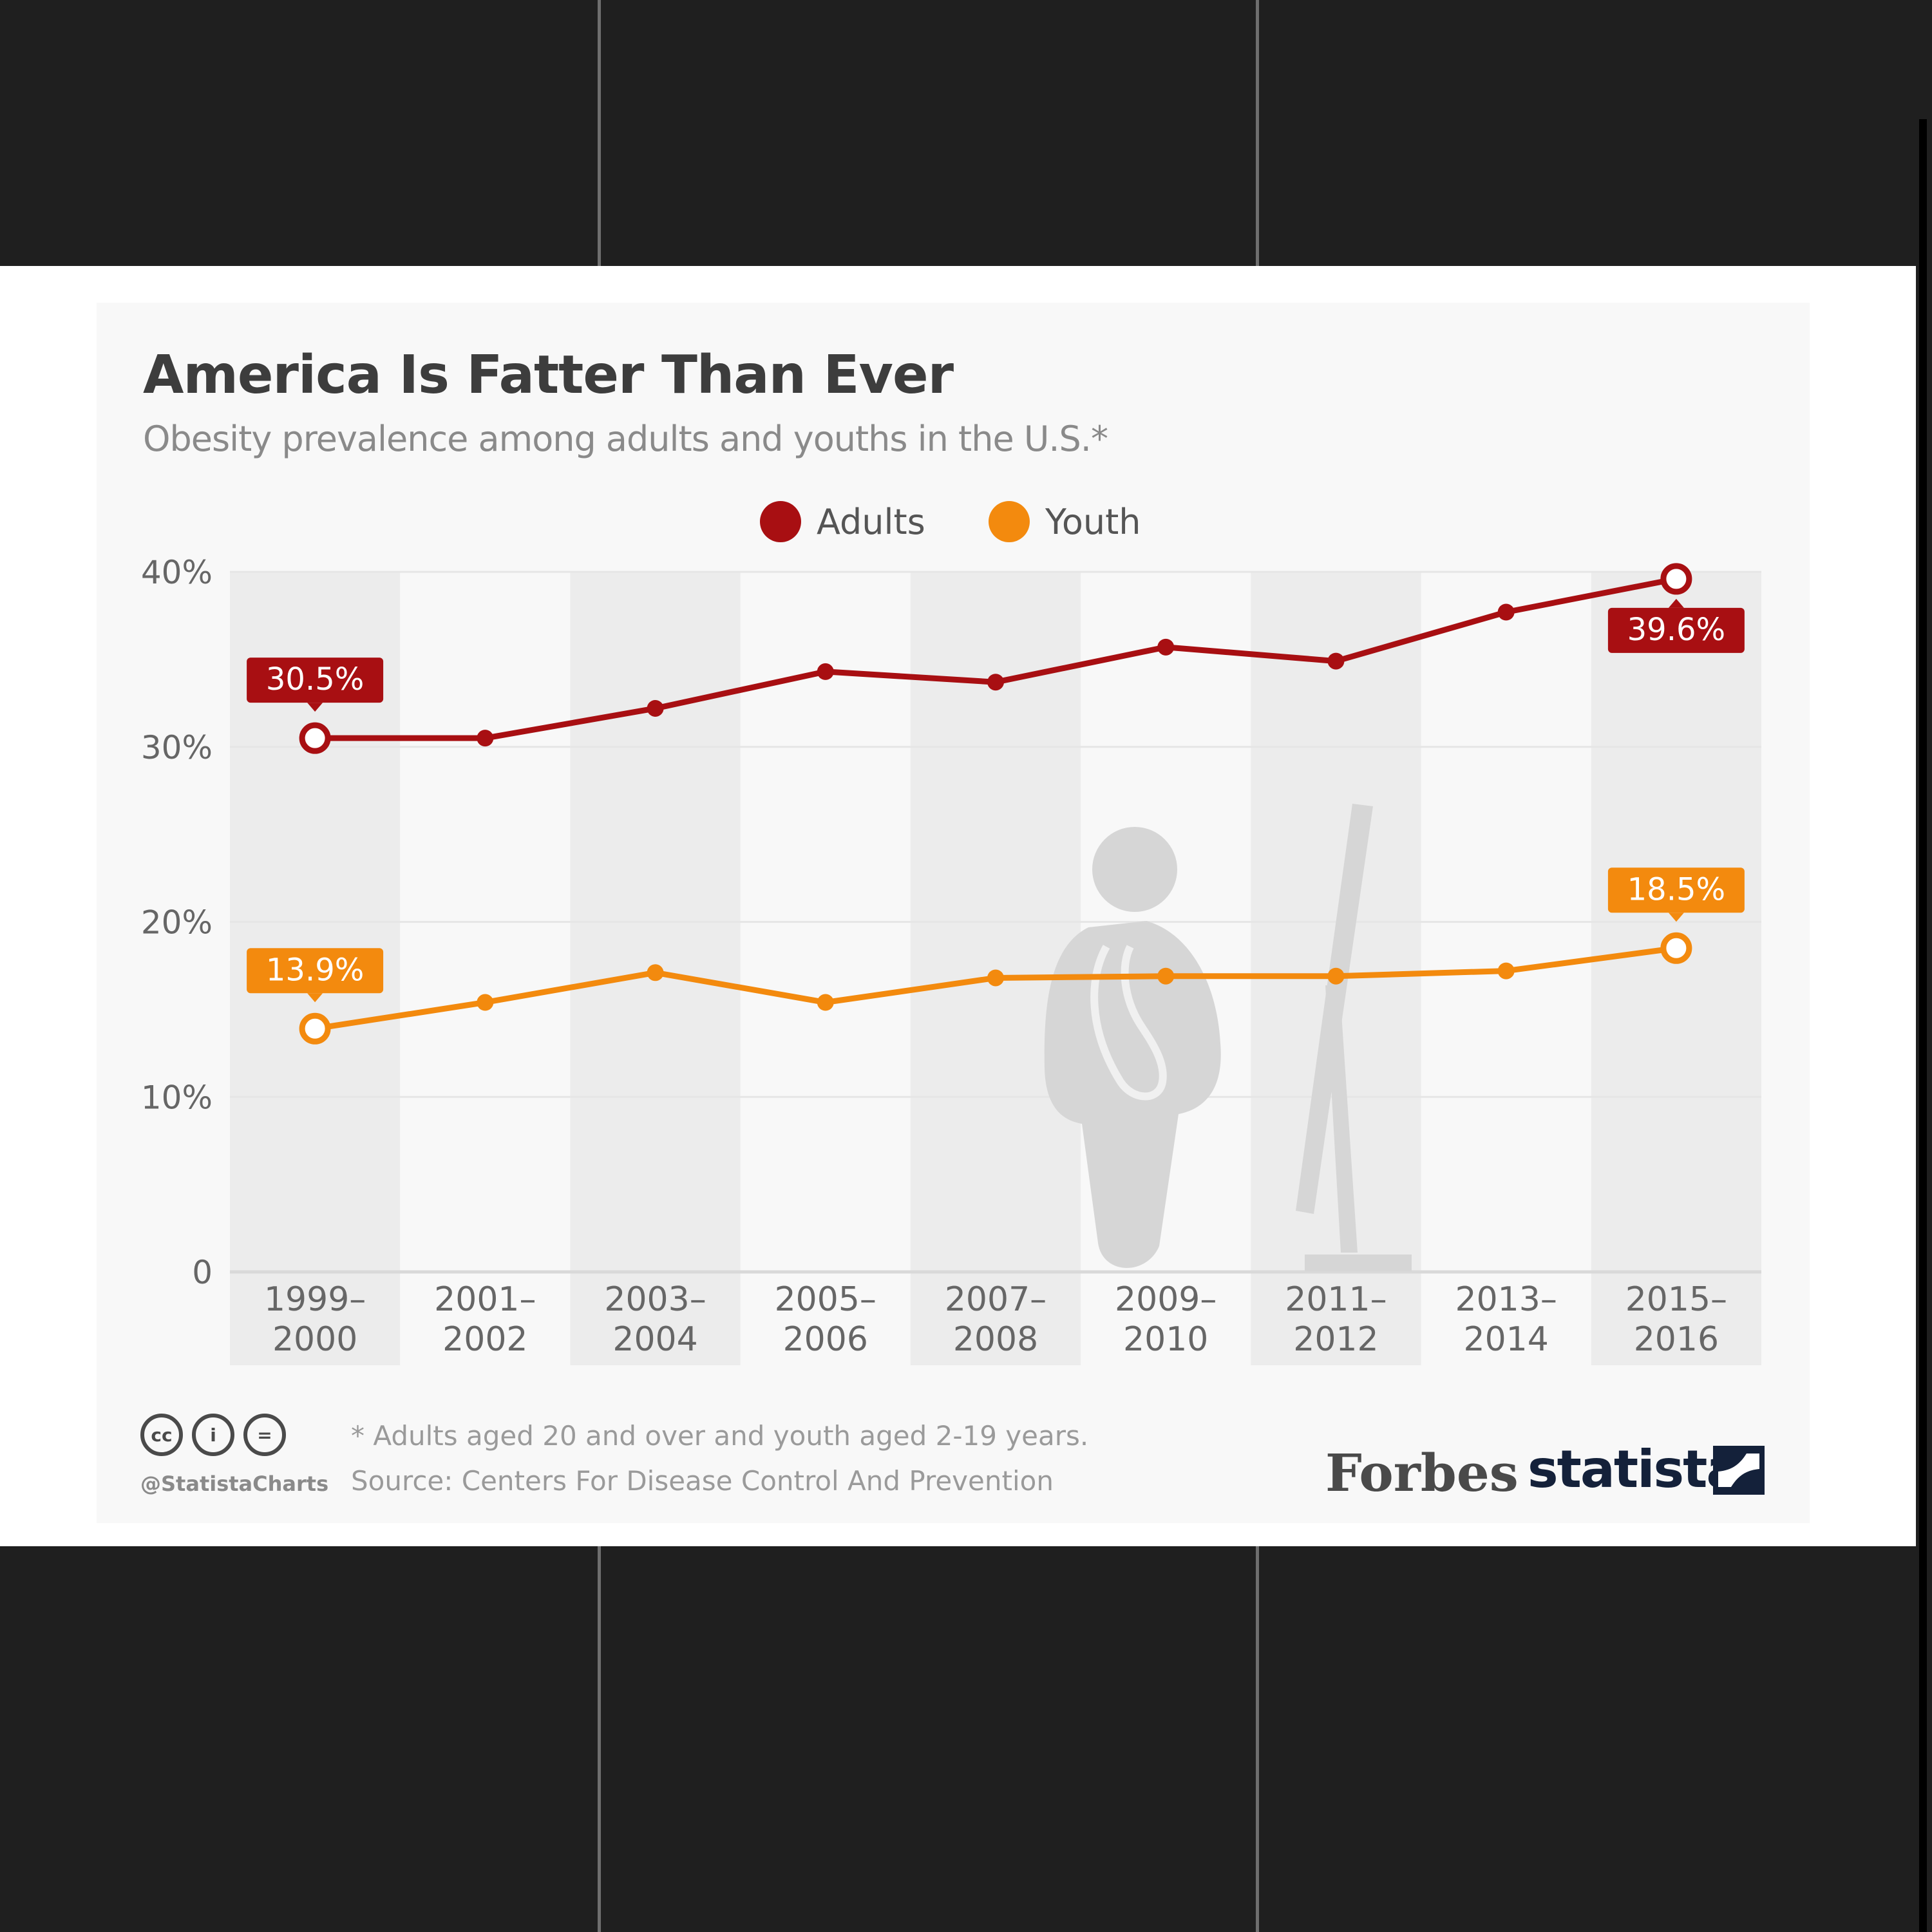 This screenshot has height=1932, width=1932. I want to click on license-icons: cc i =, so click(213, 1435).